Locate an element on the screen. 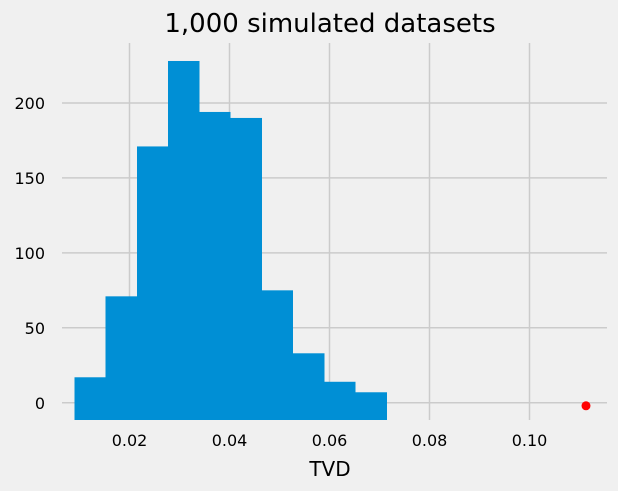 The height and width of the screenshot is (491, 618). y-tick-label: 150 is located at coordinates (29, 178).